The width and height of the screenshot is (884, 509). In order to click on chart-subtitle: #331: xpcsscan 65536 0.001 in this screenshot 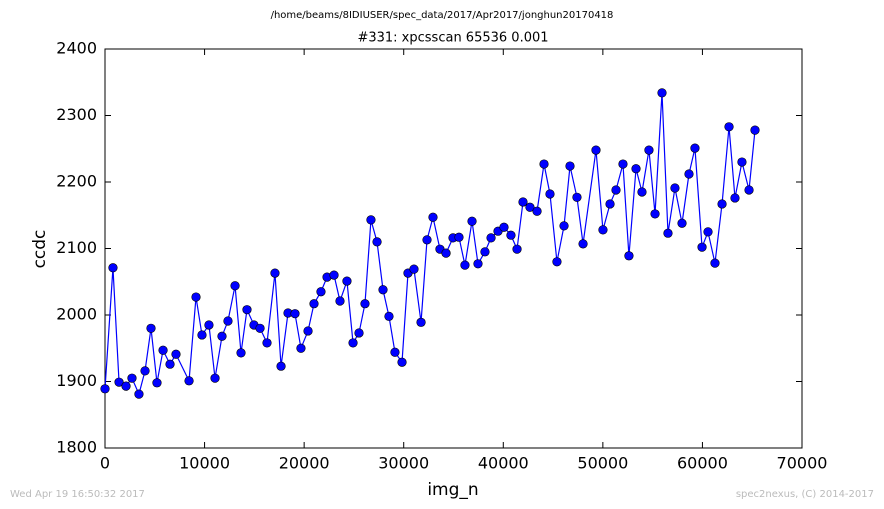, I will do `click(452, 38)`.